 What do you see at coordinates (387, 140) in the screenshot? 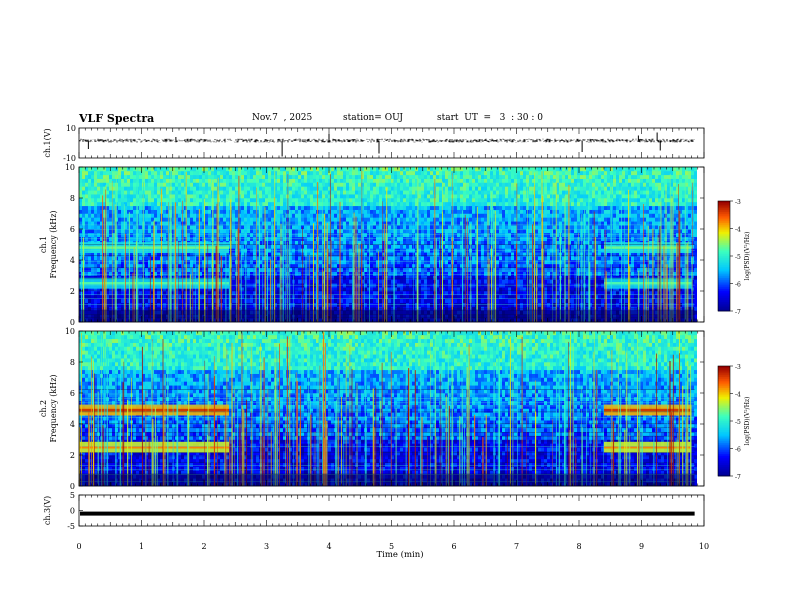
I see `ch1-waveform-trace` at bounding box center [387, 140].